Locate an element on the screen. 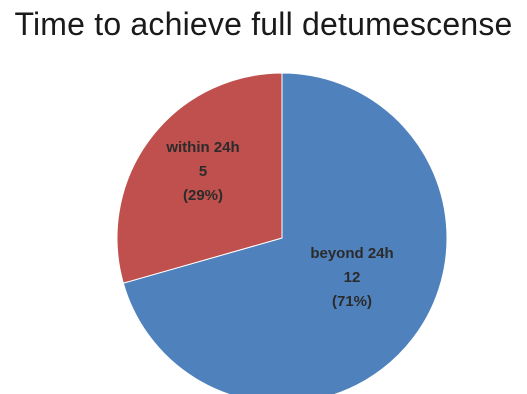 Image resolution: width=527 pixels, height=394 pixels. slice-data-label-beyond-24h: beyond 24h 12 (71%) is located at coordinates (351, 277).